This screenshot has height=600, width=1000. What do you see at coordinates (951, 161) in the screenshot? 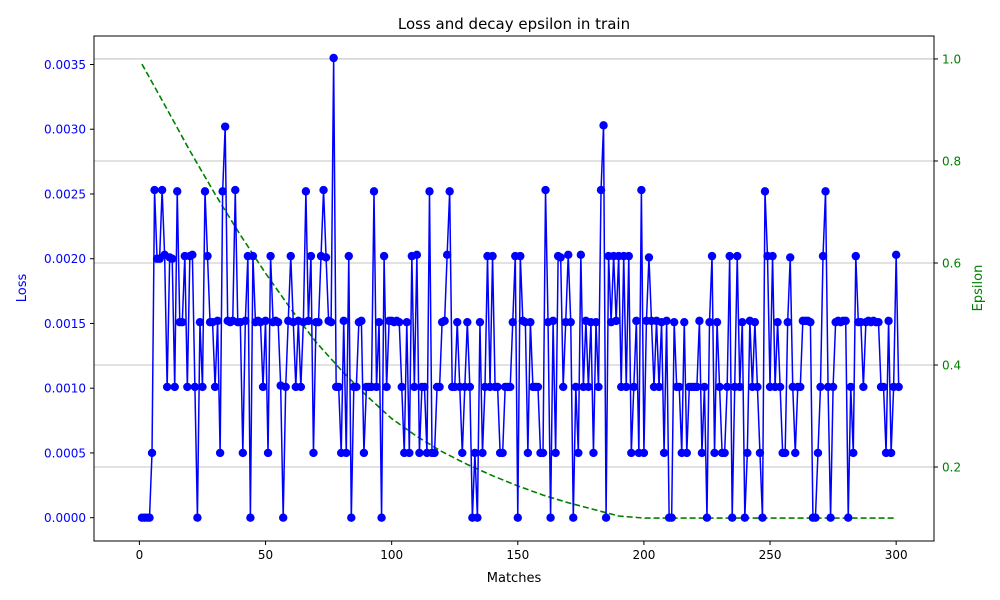
I see `right-y-tick-label: 0.8` at bounding box center [951, 161].